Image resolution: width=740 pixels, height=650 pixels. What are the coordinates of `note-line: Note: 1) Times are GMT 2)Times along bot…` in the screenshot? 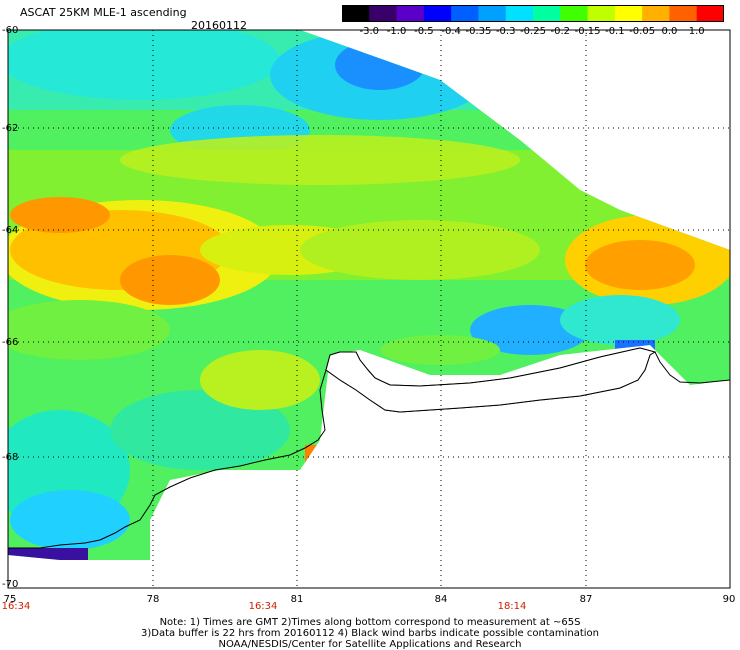 It's located at (370, 622).